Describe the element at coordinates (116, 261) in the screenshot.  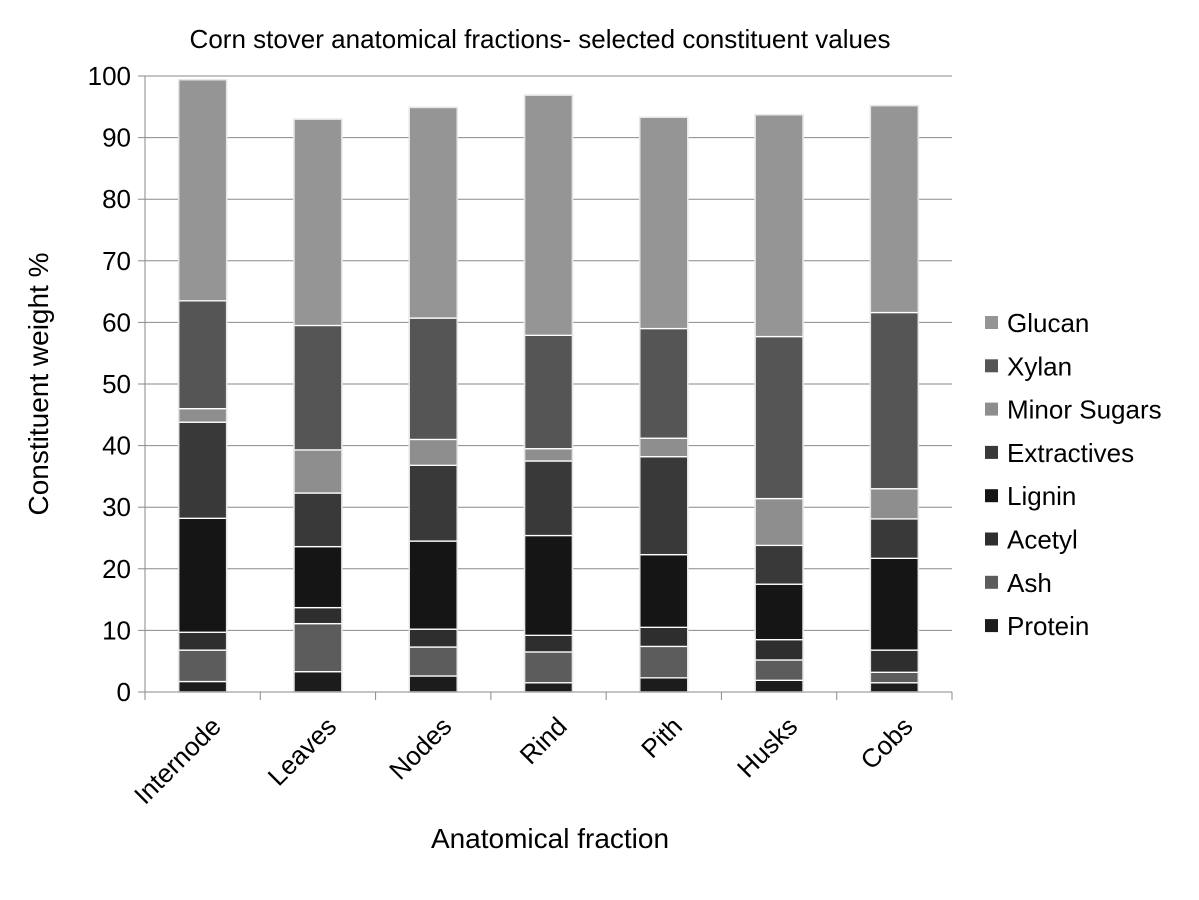
I see `y-tick-label: 70` at that location.